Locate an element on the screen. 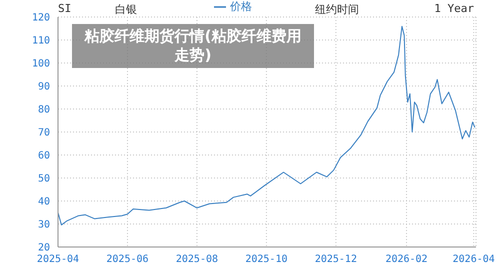 The height and width of the screenshot is (275, 500). text: 纽约时间 is located at coordinates (337, 9).